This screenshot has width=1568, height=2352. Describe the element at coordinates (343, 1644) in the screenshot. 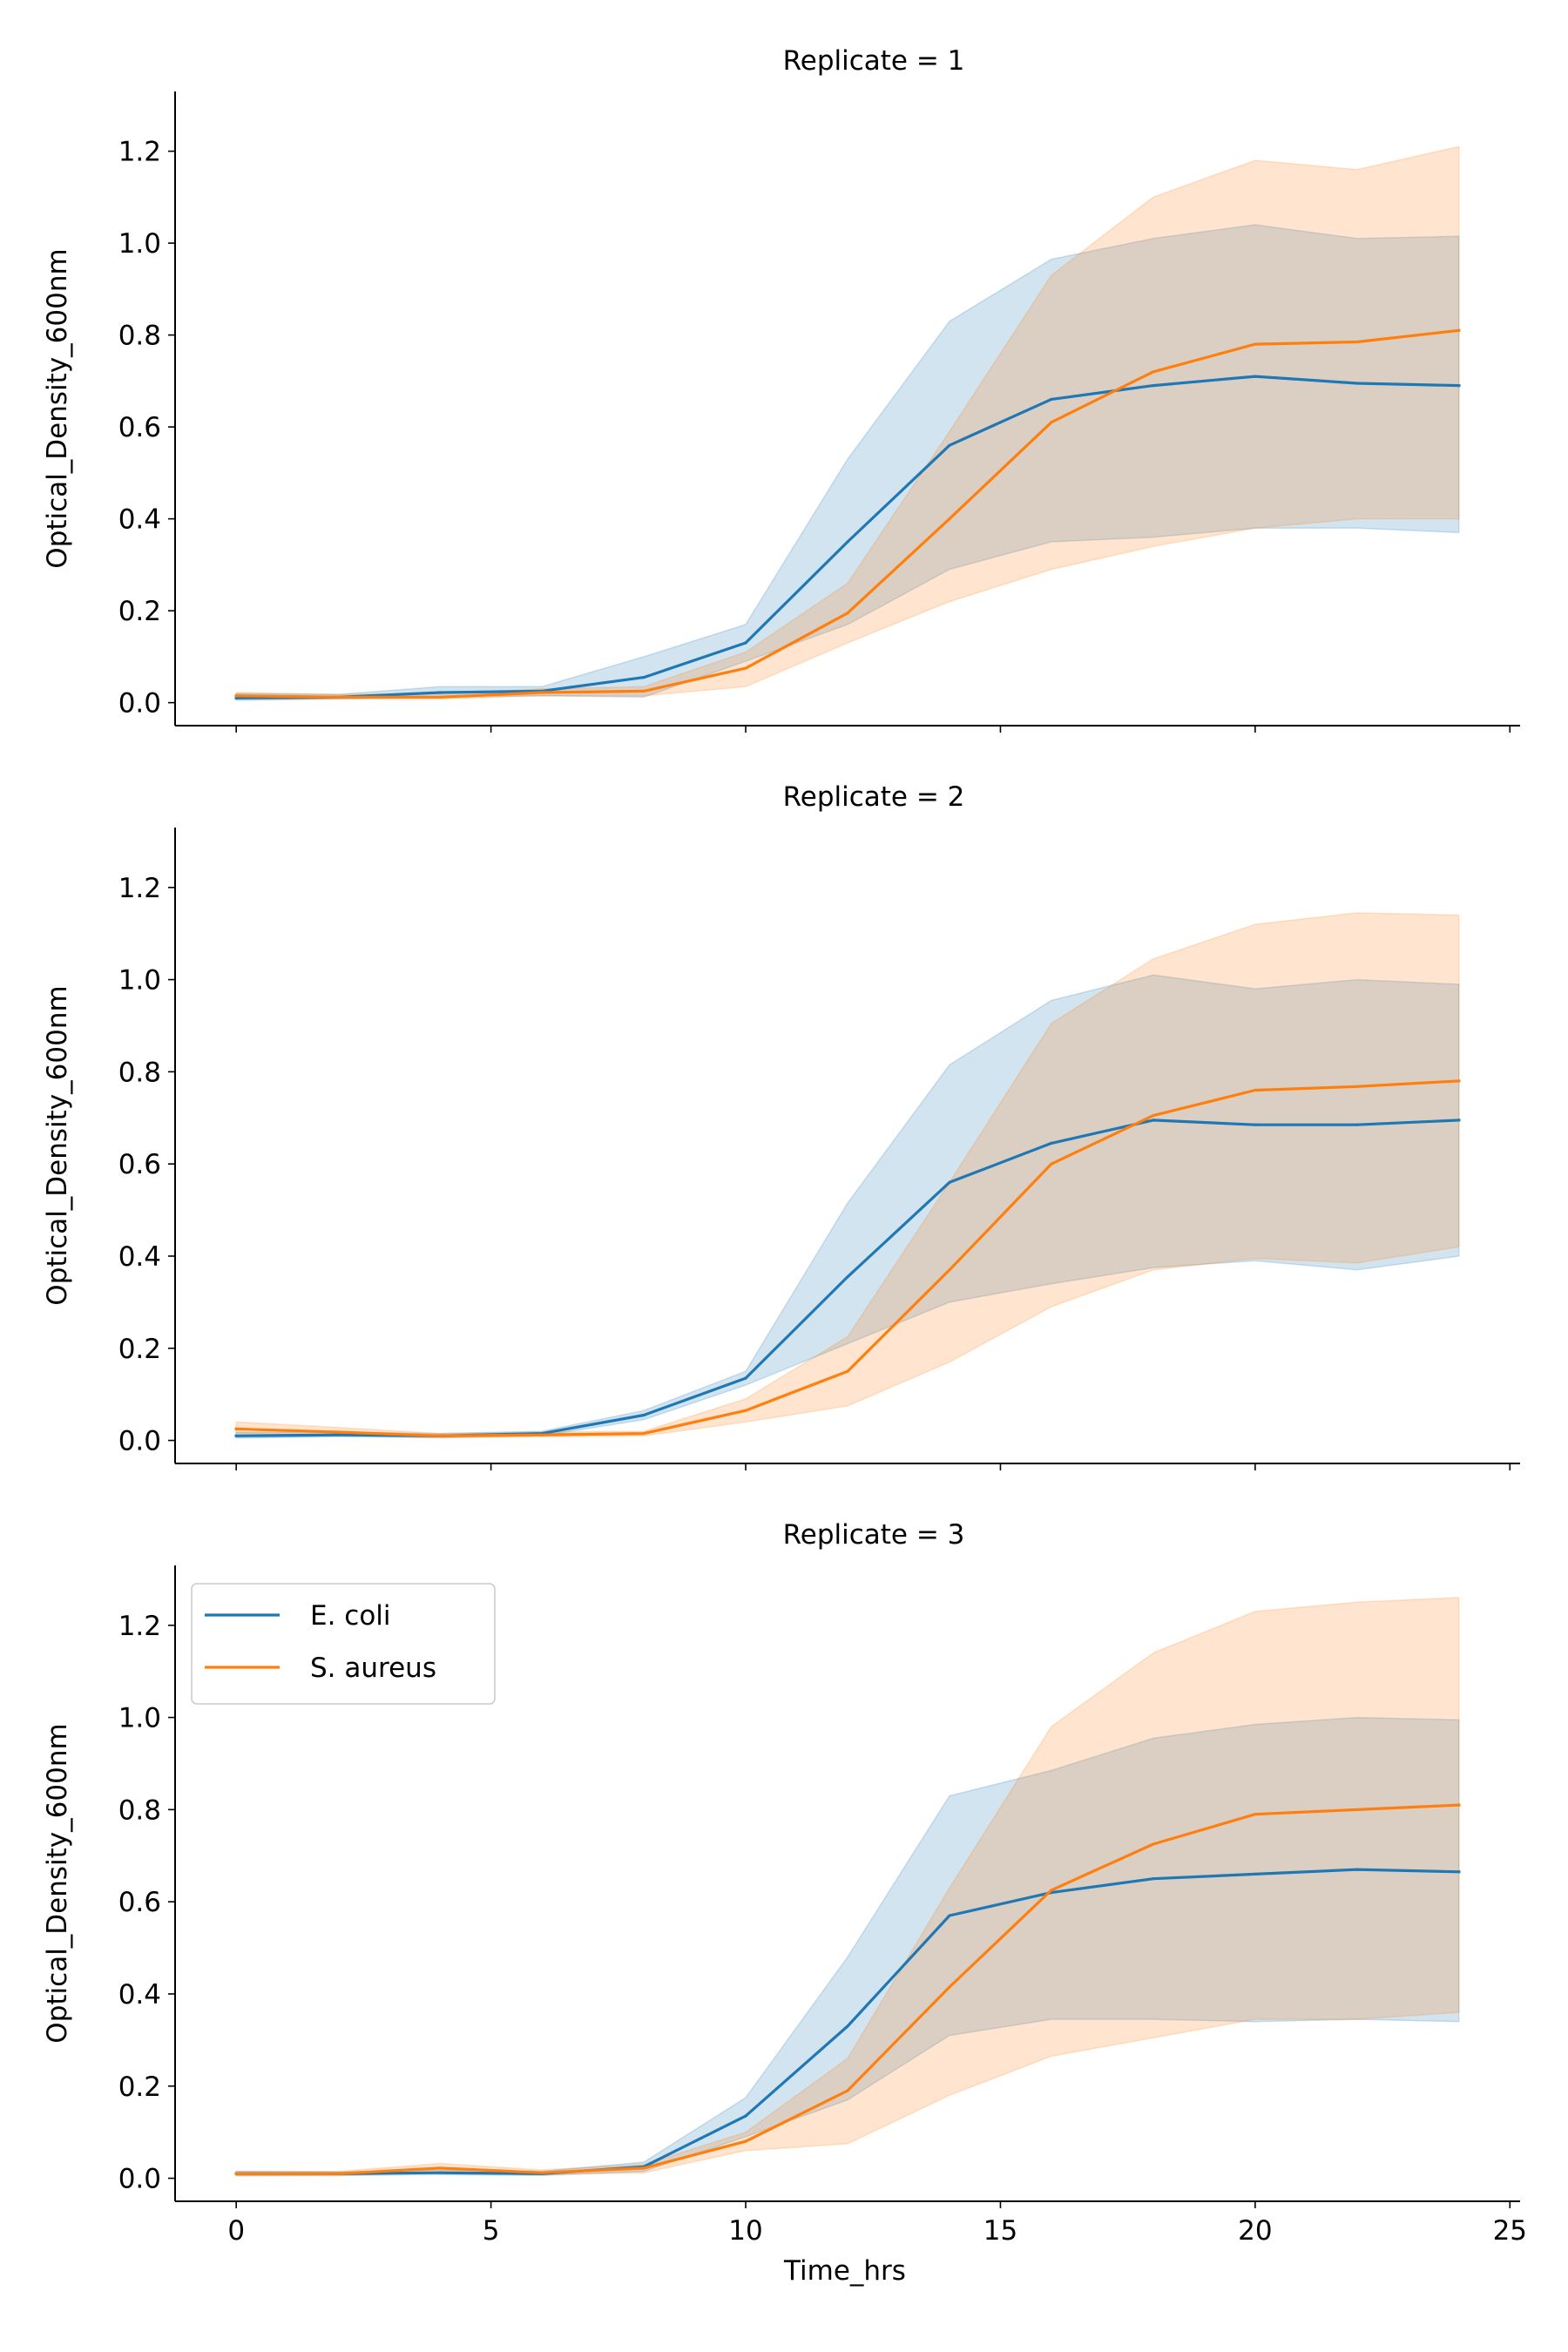

I see `legend: E. coli S. aureus` at that location.